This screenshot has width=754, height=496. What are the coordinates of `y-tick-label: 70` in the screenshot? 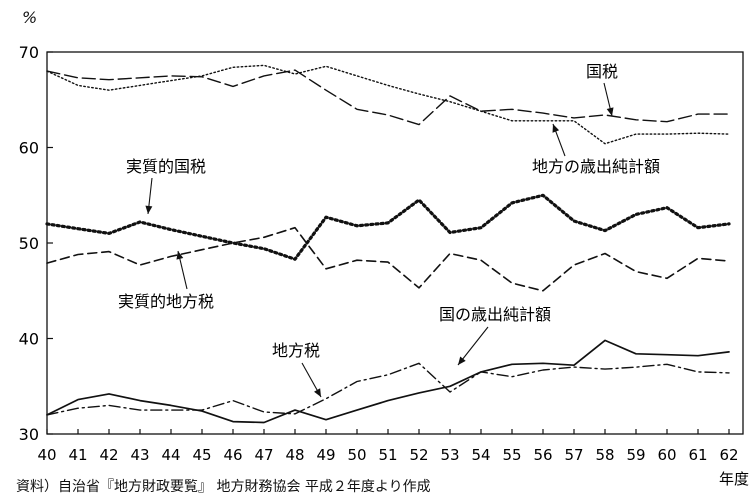 It's located at (29, 52).